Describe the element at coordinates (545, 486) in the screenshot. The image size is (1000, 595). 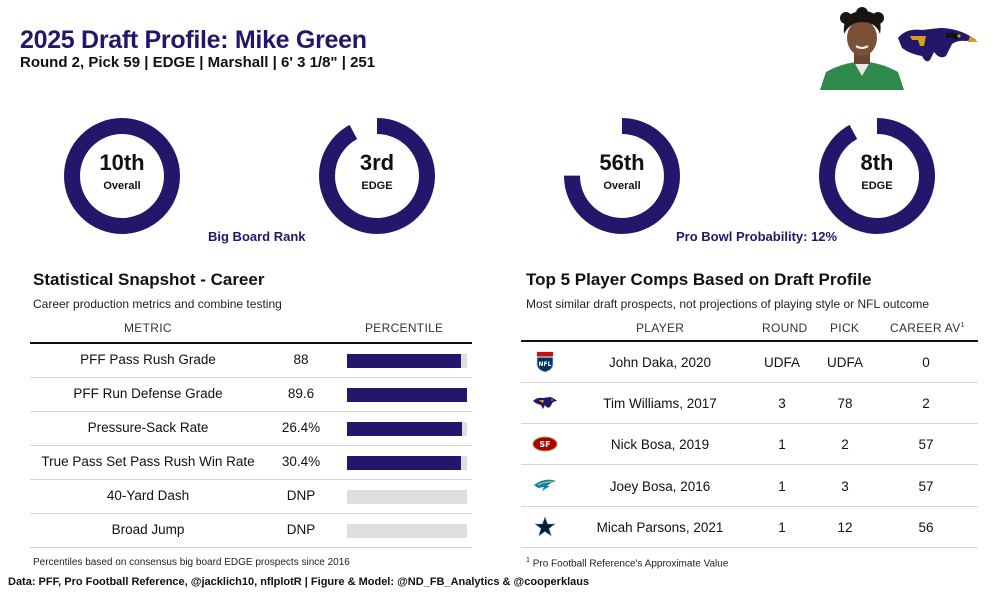
I see `chargers-logo-icon` at that location.